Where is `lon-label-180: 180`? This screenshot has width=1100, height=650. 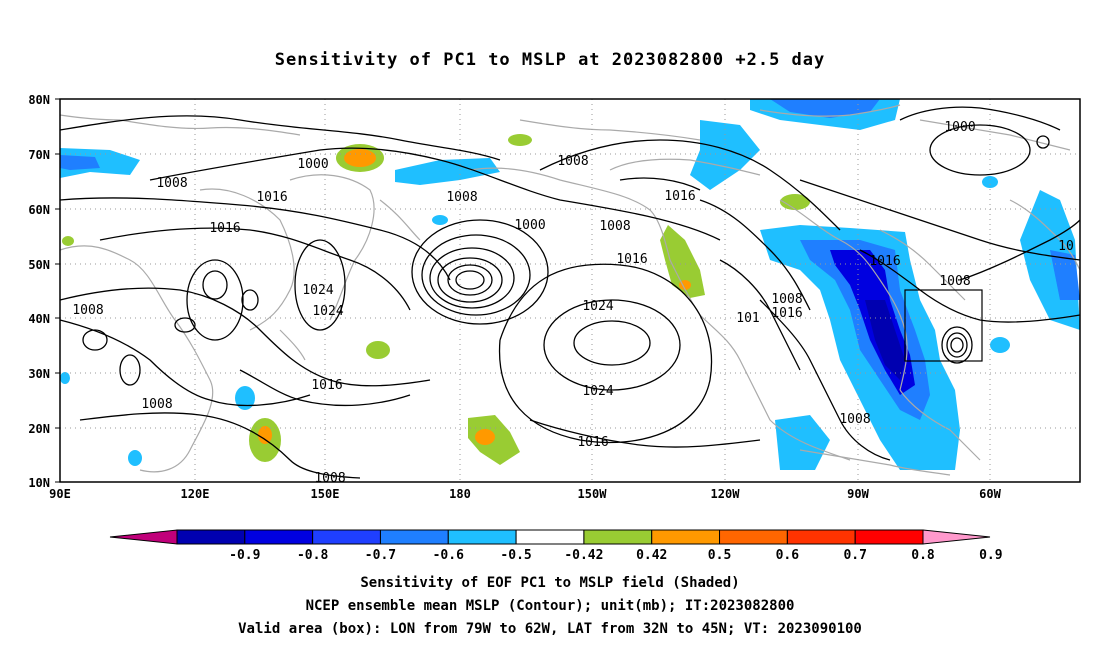 lon-label-180: 180 is located at coordinates (460, 494).